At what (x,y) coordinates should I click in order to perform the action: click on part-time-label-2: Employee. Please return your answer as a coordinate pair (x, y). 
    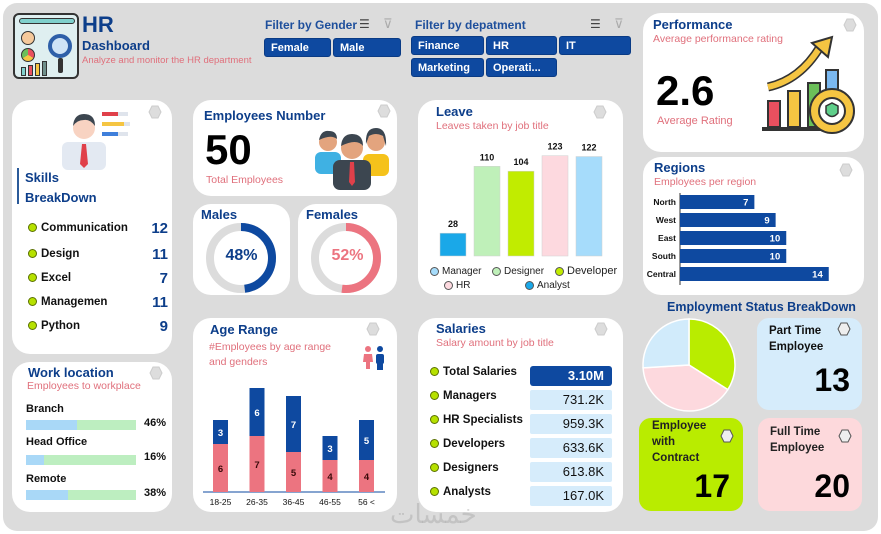
    Looking at the image, I should click on (796, 347).